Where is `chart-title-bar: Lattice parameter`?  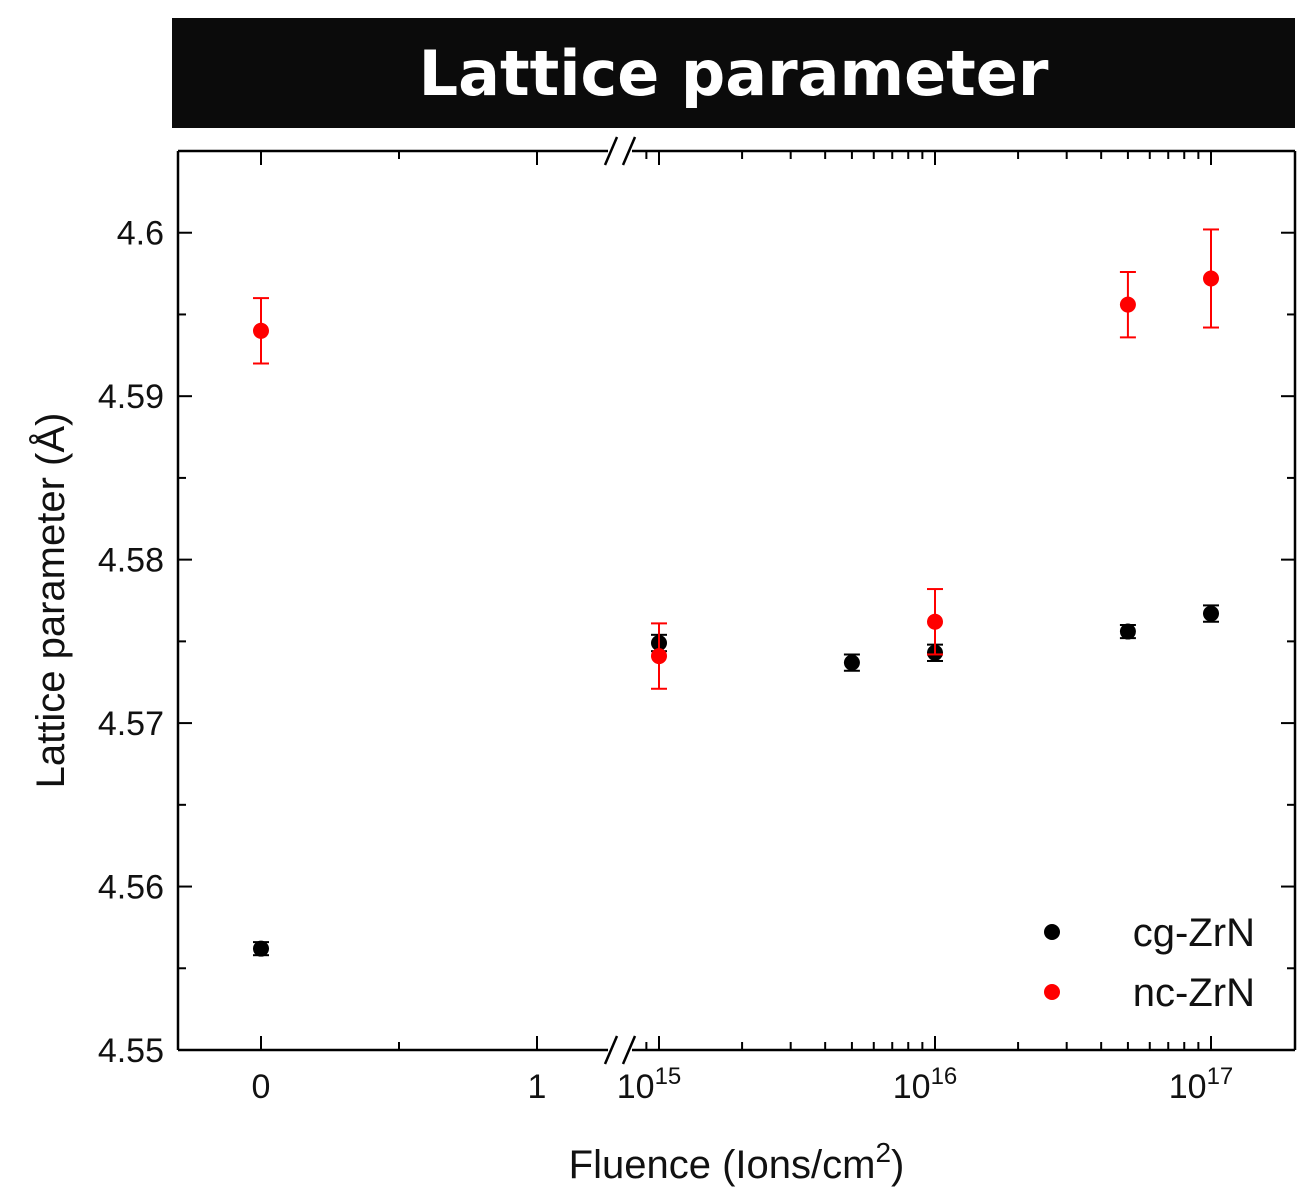 chart-title-bar: Lattice parameter is located at coordinates (733, 73).